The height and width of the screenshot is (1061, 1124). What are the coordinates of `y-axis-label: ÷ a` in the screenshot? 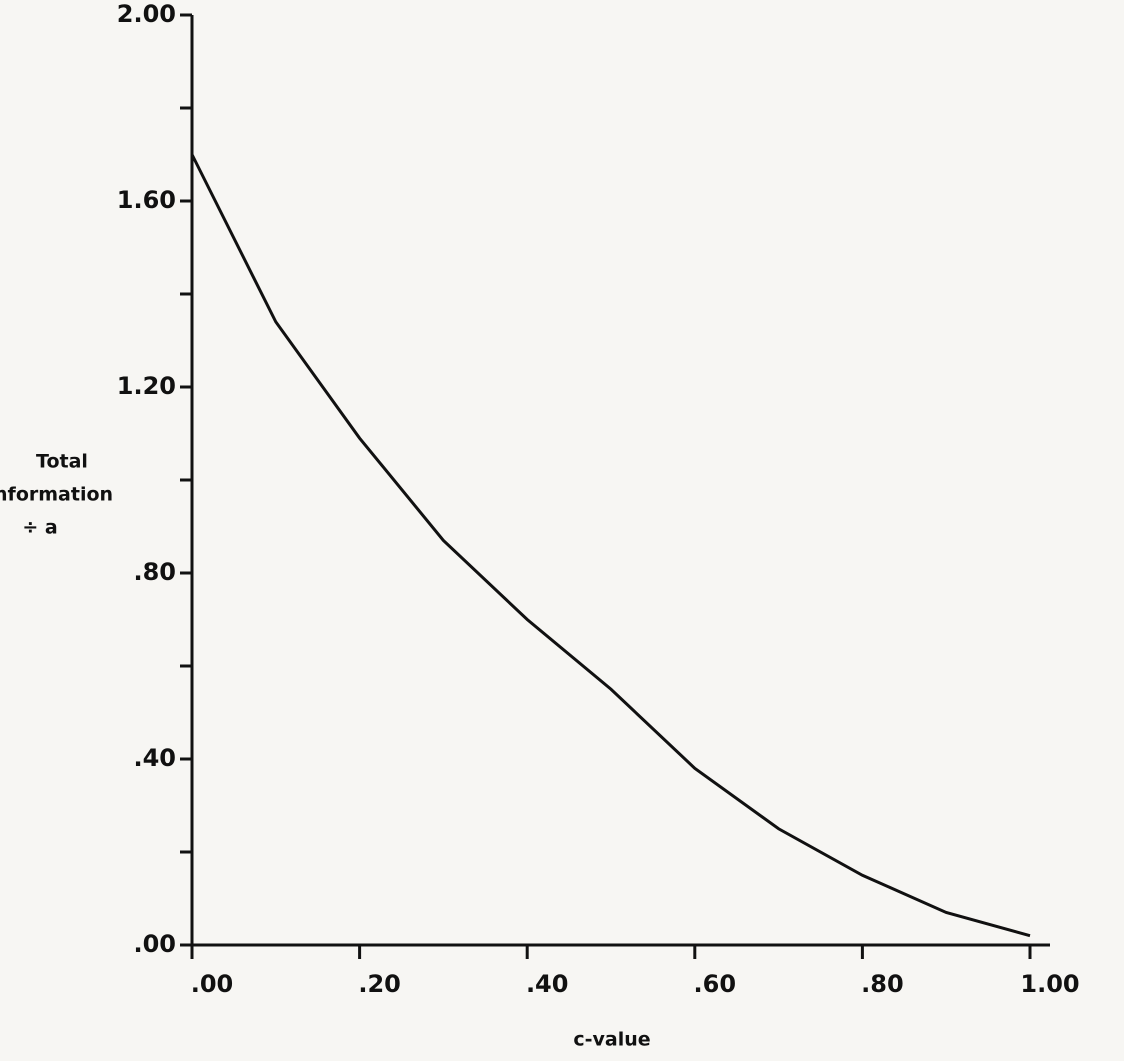 It's located at (39, 528).